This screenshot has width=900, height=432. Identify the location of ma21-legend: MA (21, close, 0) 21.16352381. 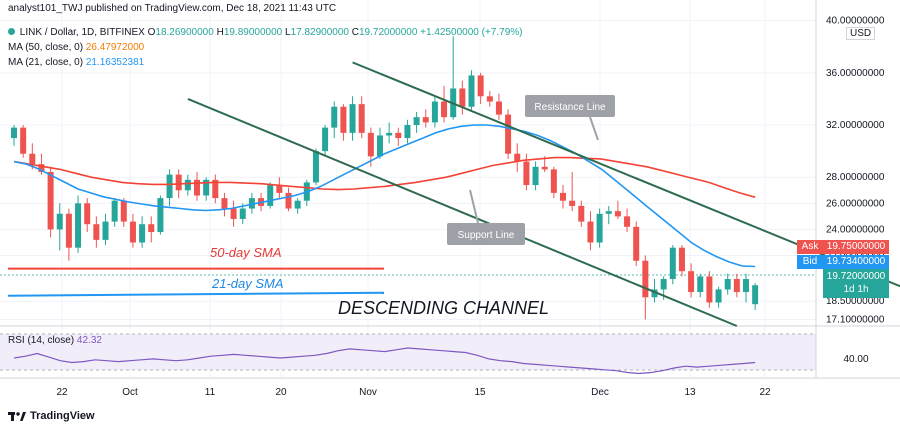
(76, 62).